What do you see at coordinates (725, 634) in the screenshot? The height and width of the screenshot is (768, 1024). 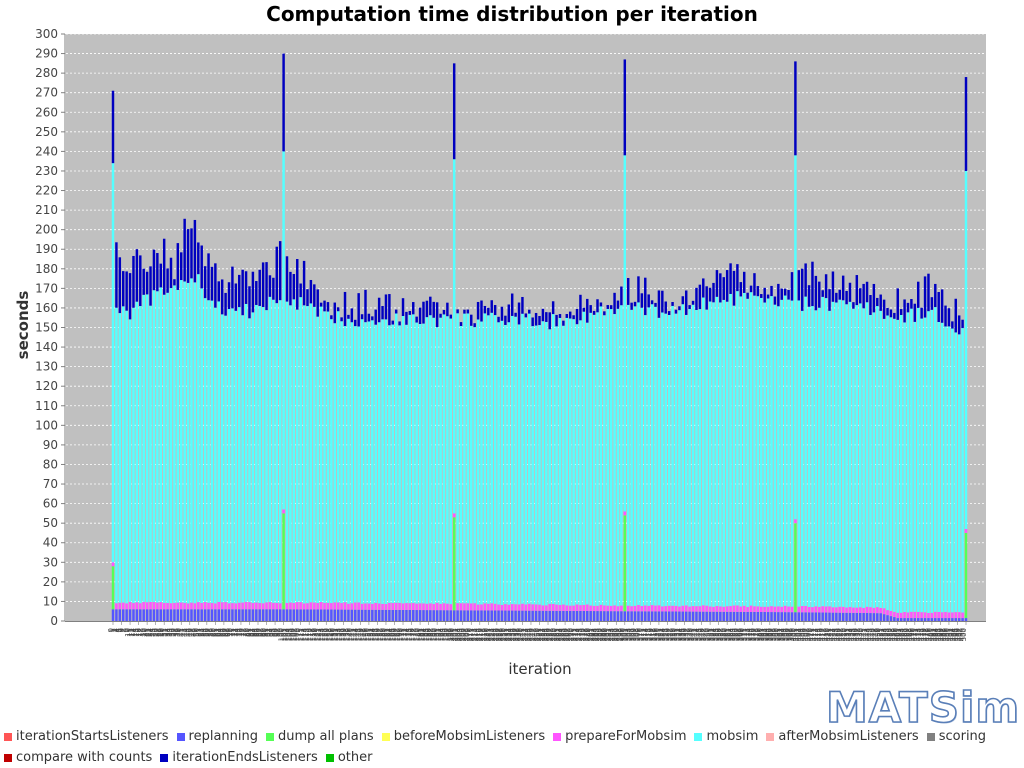 I see `x-tick-label: 360` at bounding box center [725, 634].